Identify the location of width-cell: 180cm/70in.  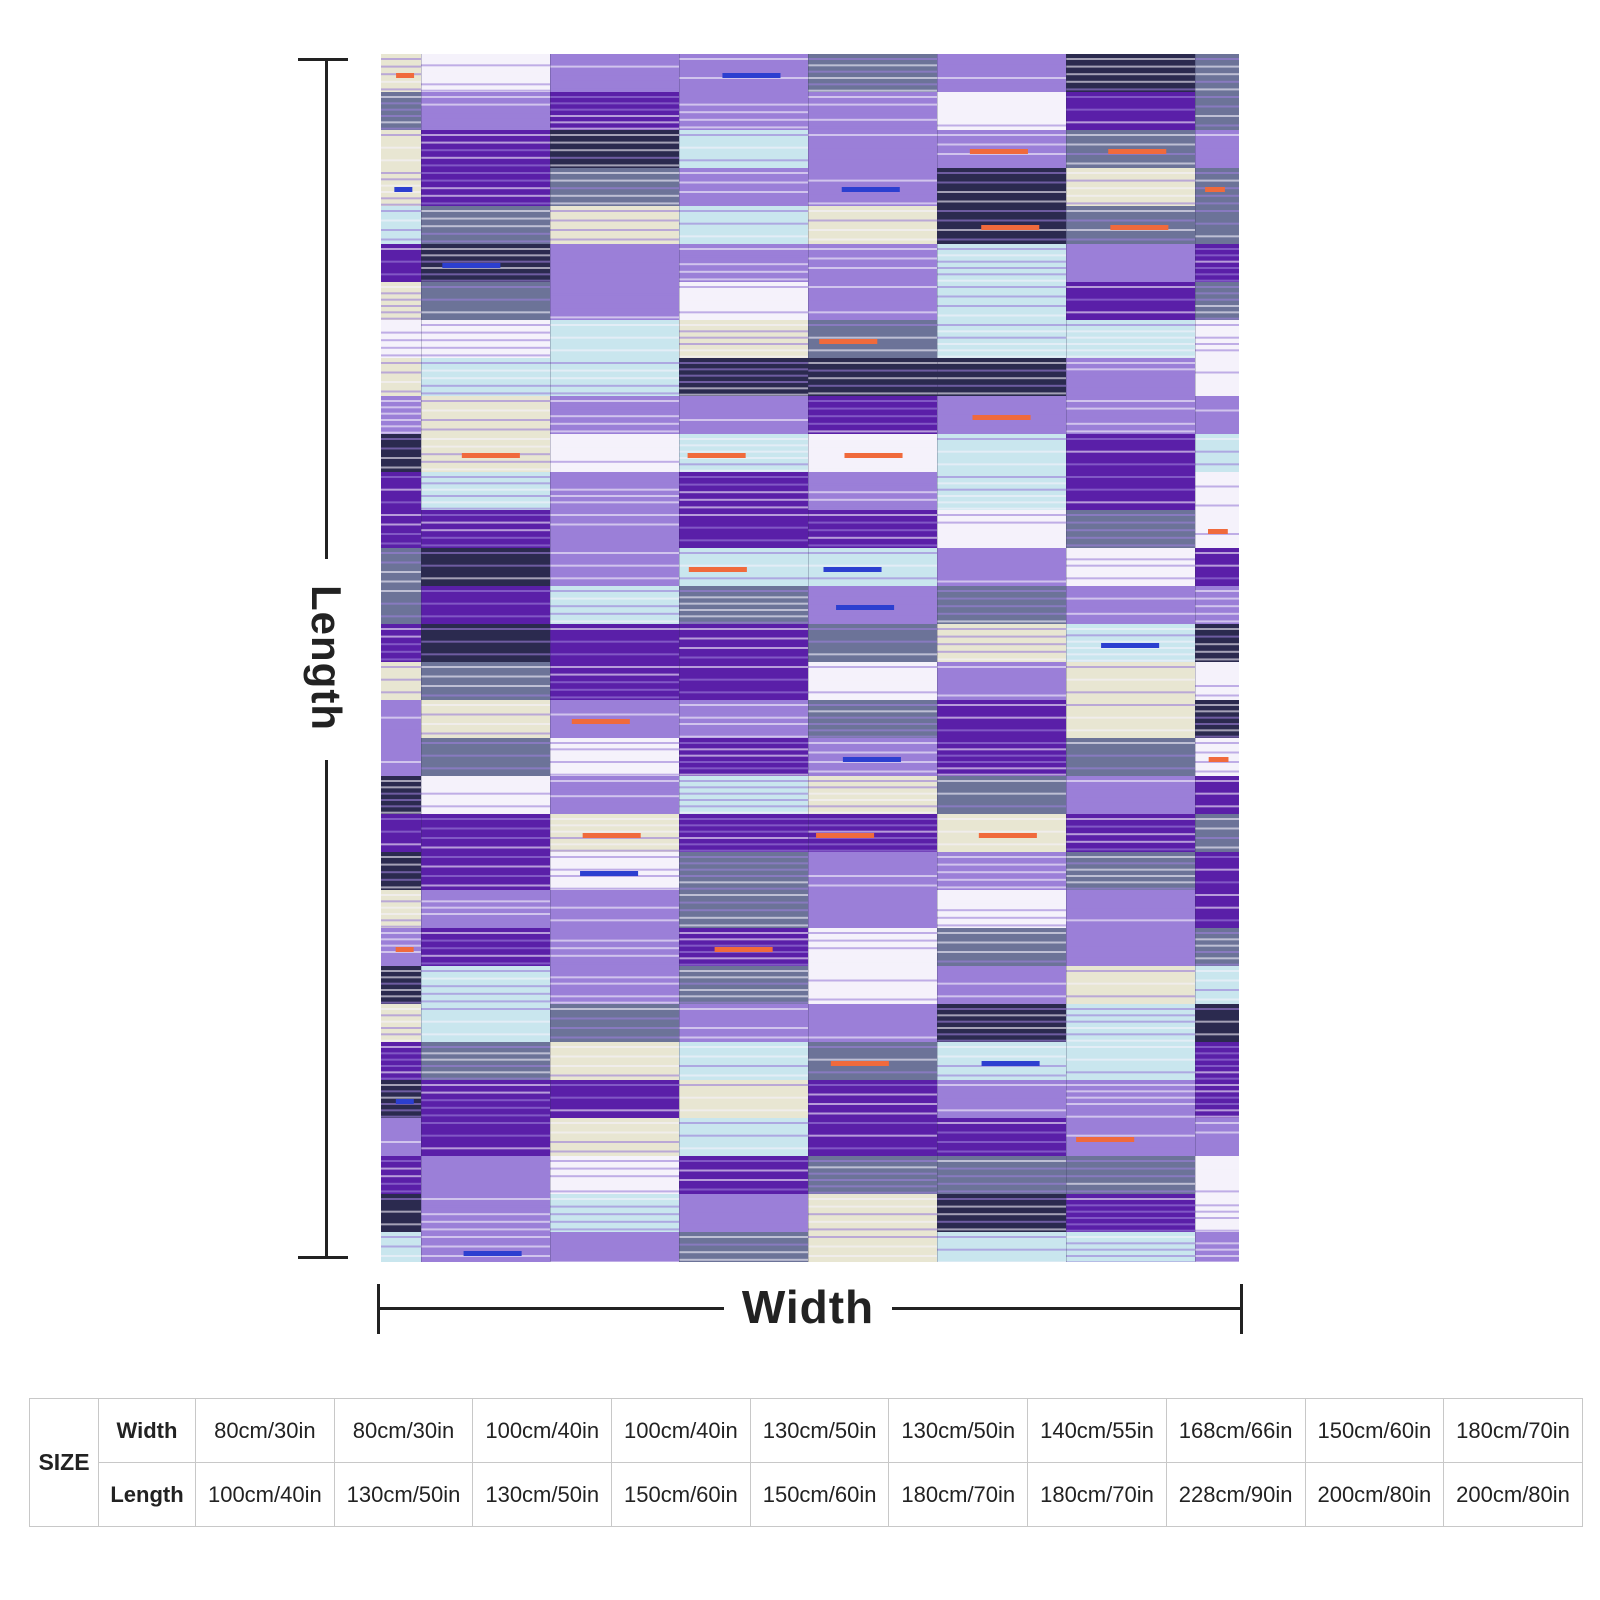
(1513, 1430).